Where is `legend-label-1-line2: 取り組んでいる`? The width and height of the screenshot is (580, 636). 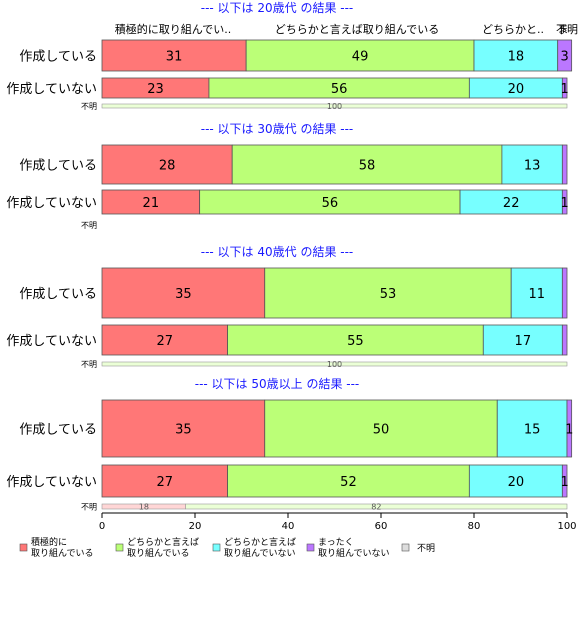 legend-label-1-line2: 取り組んでいる is located at coordinates (62, 553).